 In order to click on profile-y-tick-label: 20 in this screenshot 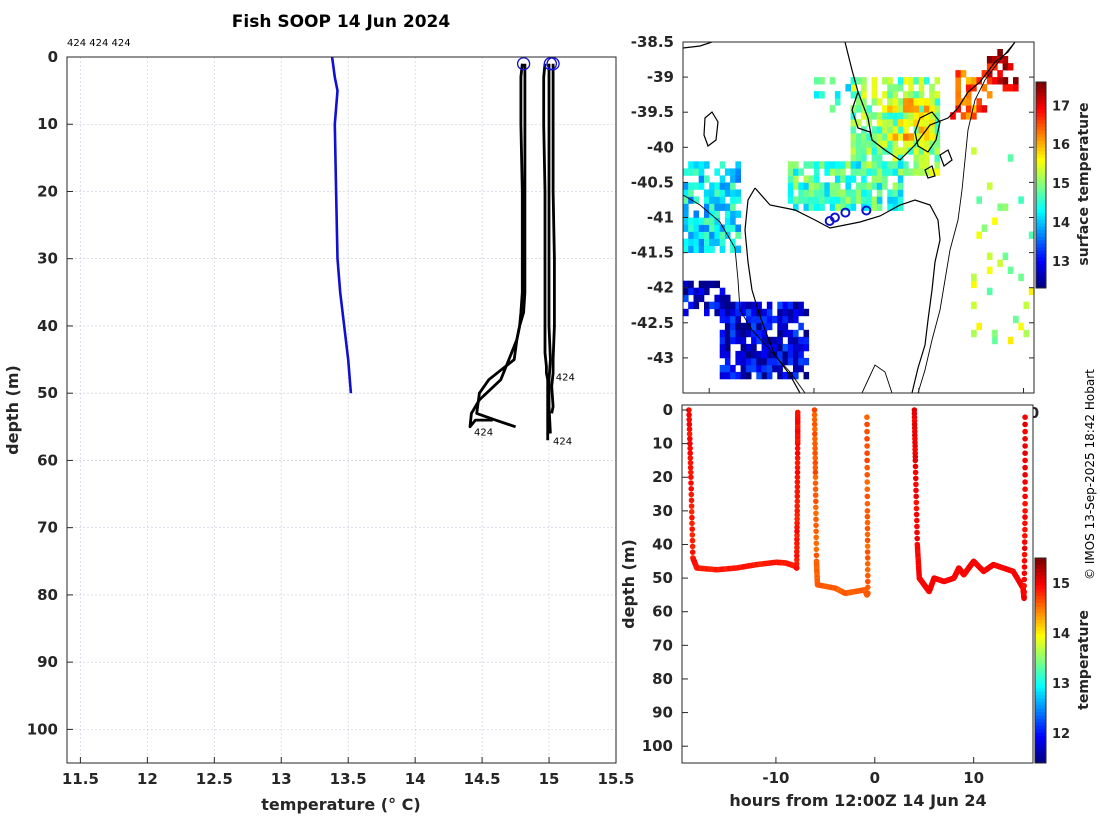, I will do `click(47, 191)`.